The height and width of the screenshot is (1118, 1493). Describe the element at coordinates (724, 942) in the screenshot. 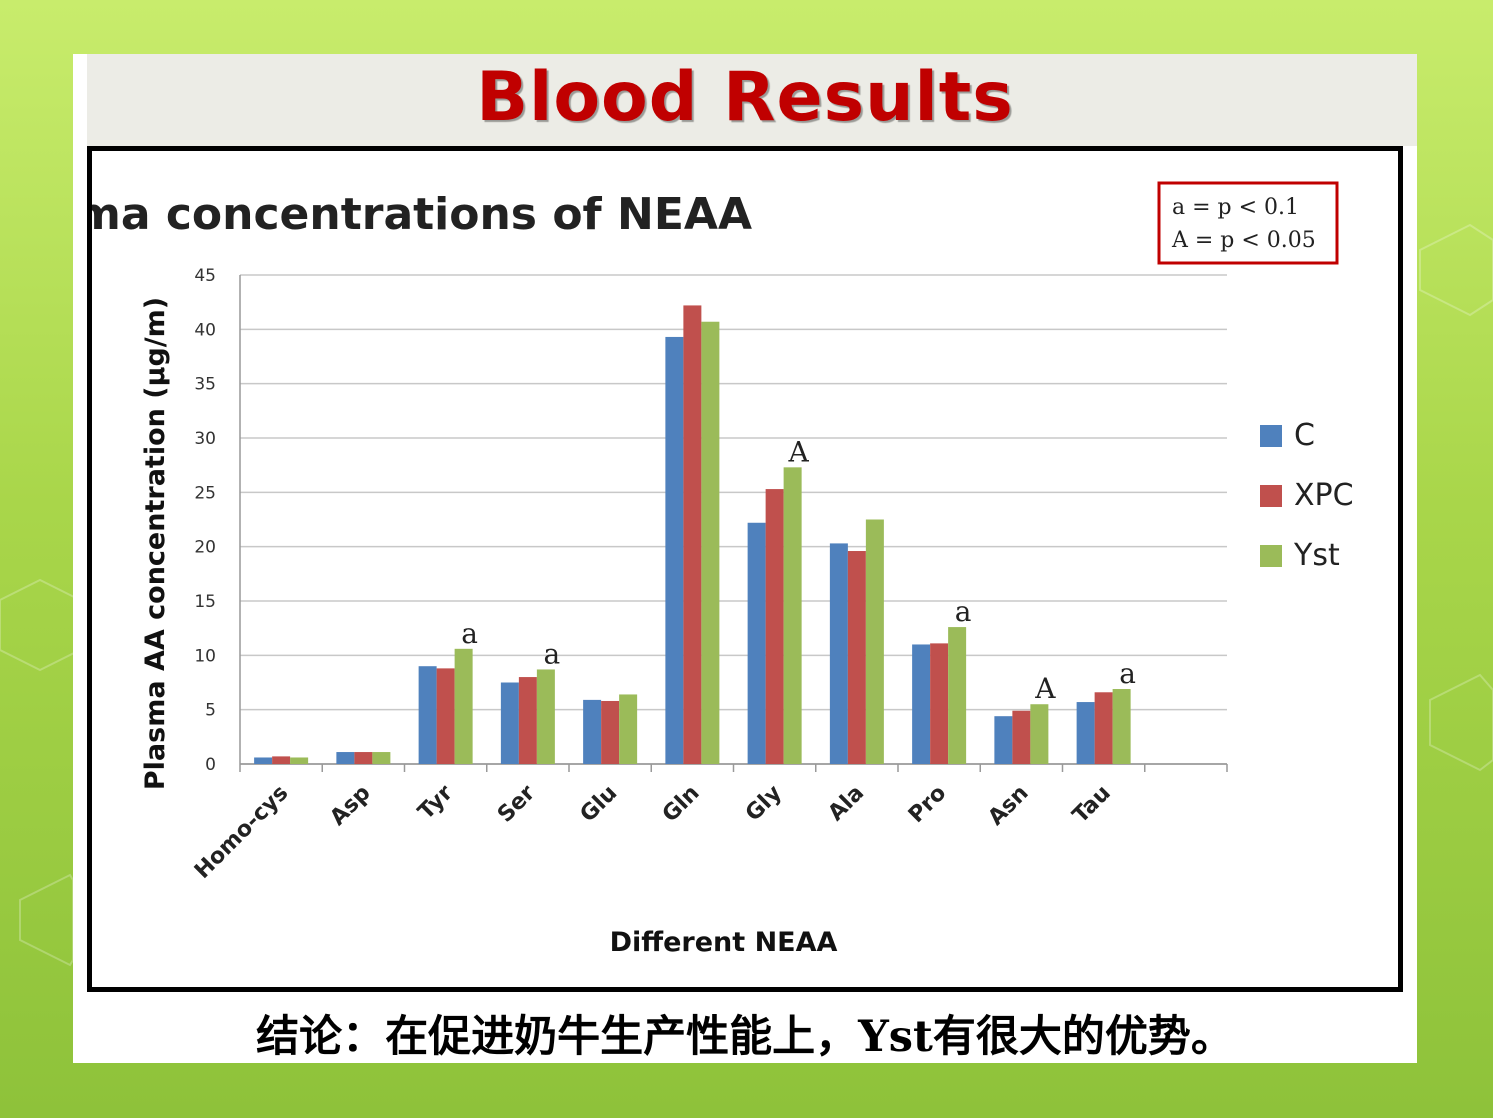

I see `x-axis-label: Different NEAA` at that location.